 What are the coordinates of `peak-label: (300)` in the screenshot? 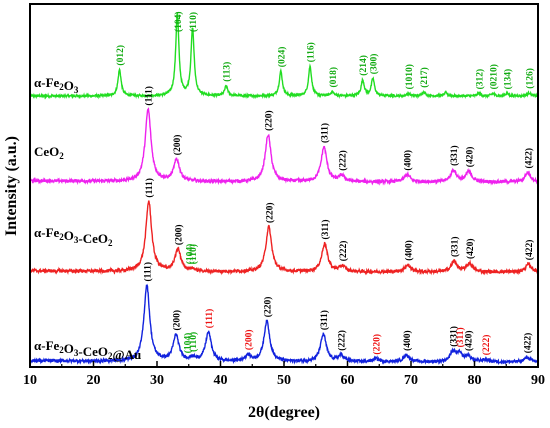 It's located at (373, 64).